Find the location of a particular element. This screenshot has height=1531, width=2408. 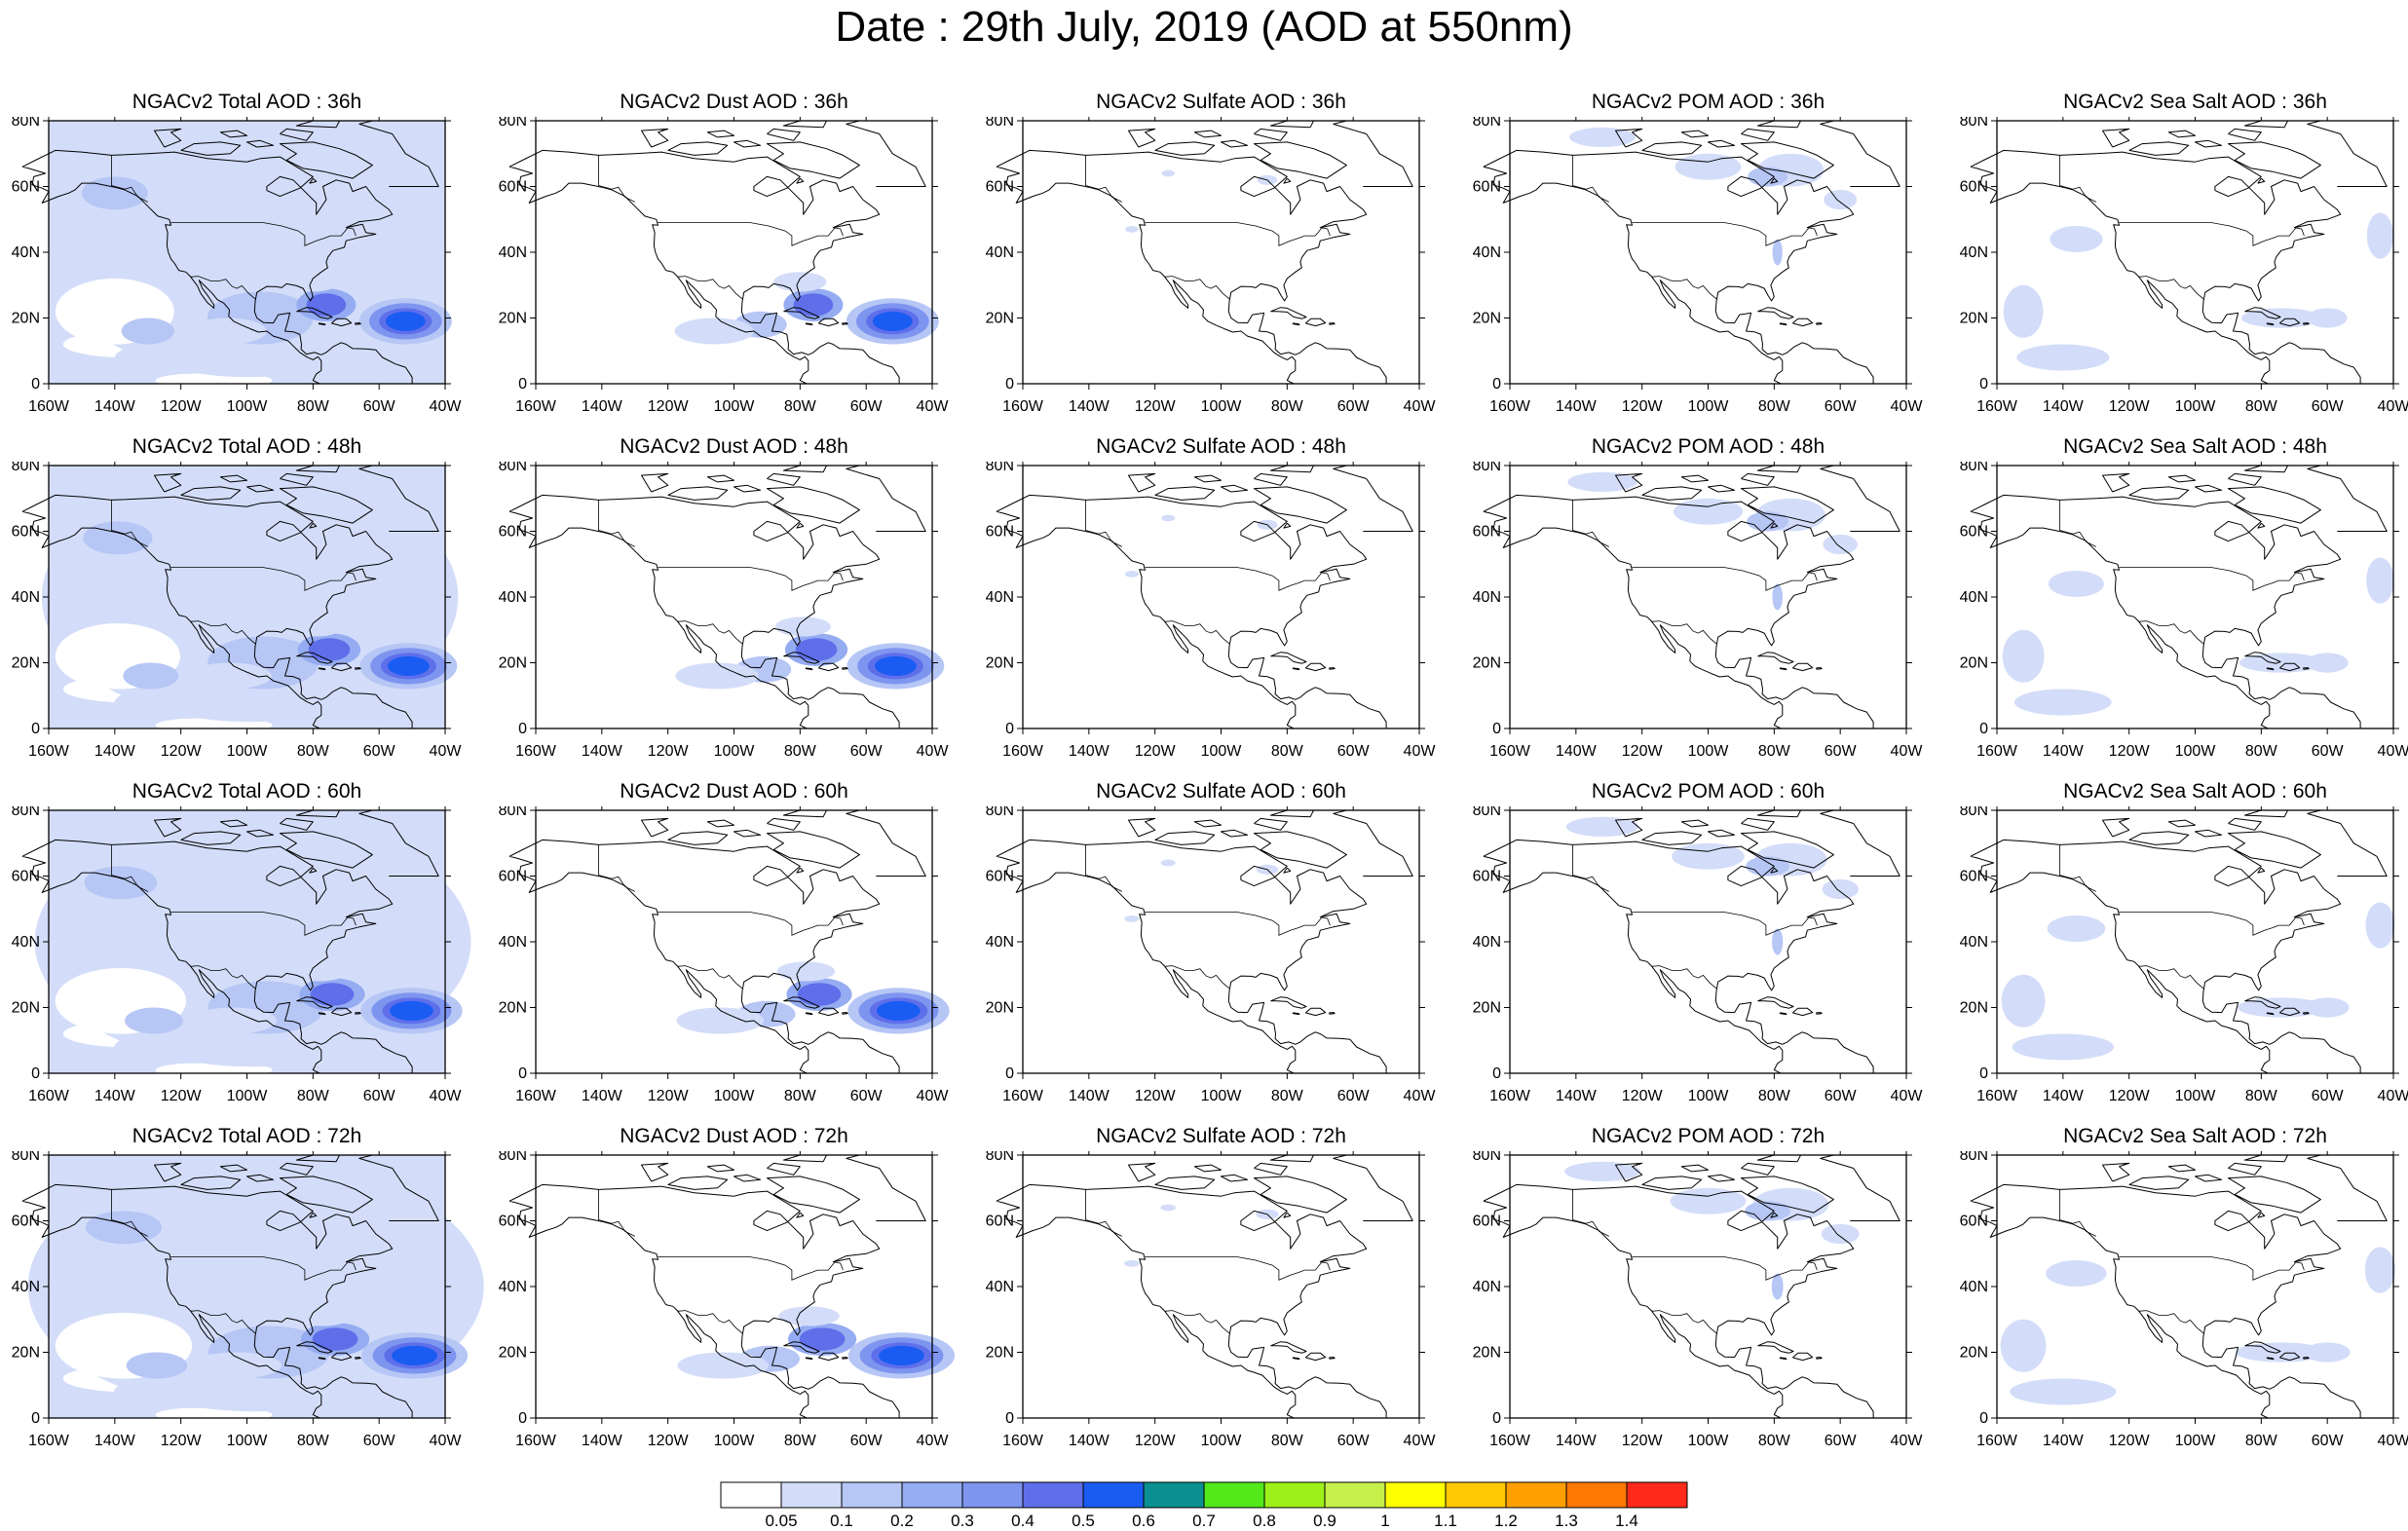

coastline is located at coordinates (1204, 1286).